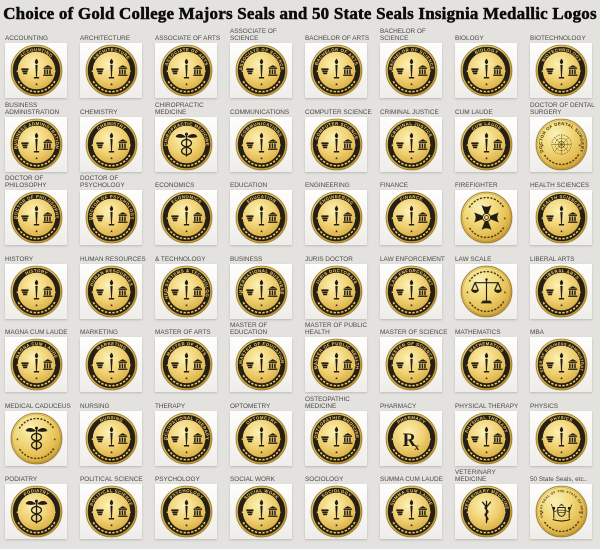 The image size is (600, 549). Describe the element at coordinates (487, 285) in the screenshot. I see `seal-cell-law-scale: LAW SCALE ★ ★` at that location.